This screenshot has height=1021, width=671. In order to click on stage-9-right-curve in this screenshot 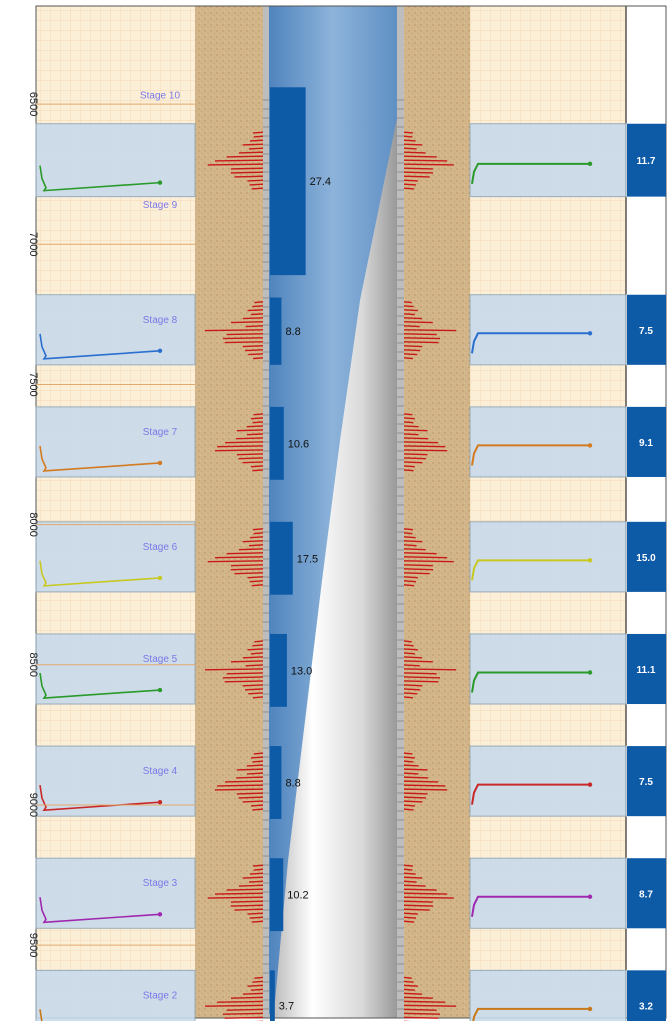, I will do `click(531, 1014)`.